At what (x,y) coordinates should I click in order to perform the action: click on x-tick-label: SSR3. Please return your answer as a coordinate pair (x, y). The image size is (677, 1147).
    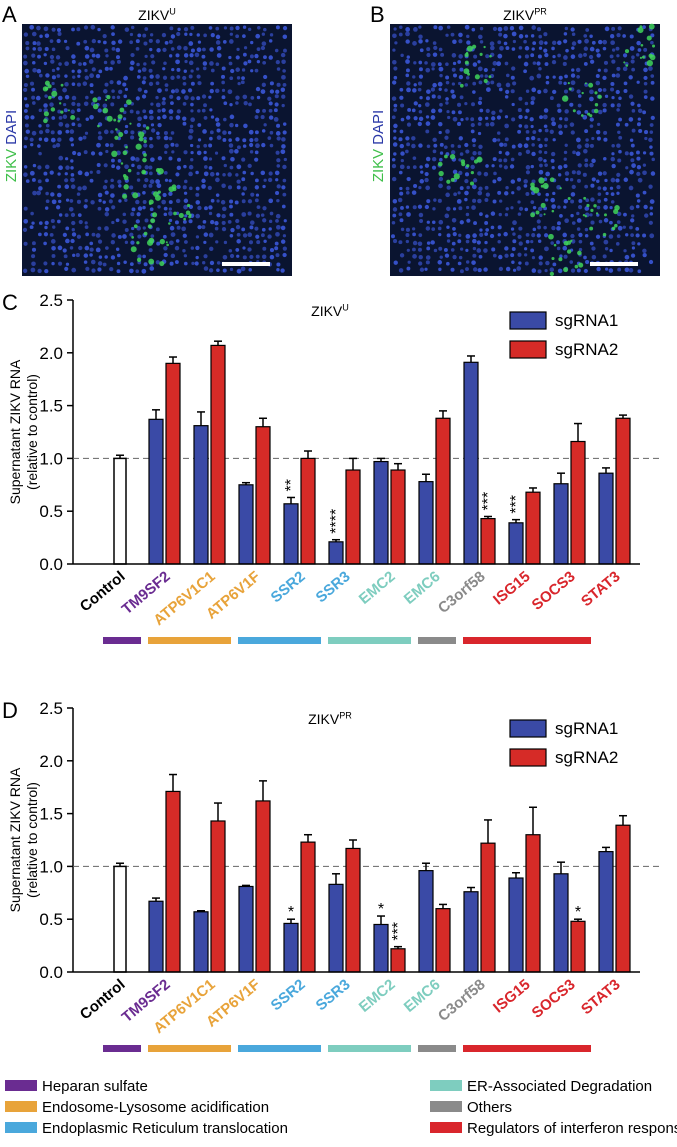
    Looking at the image, I should click on (333, 587).